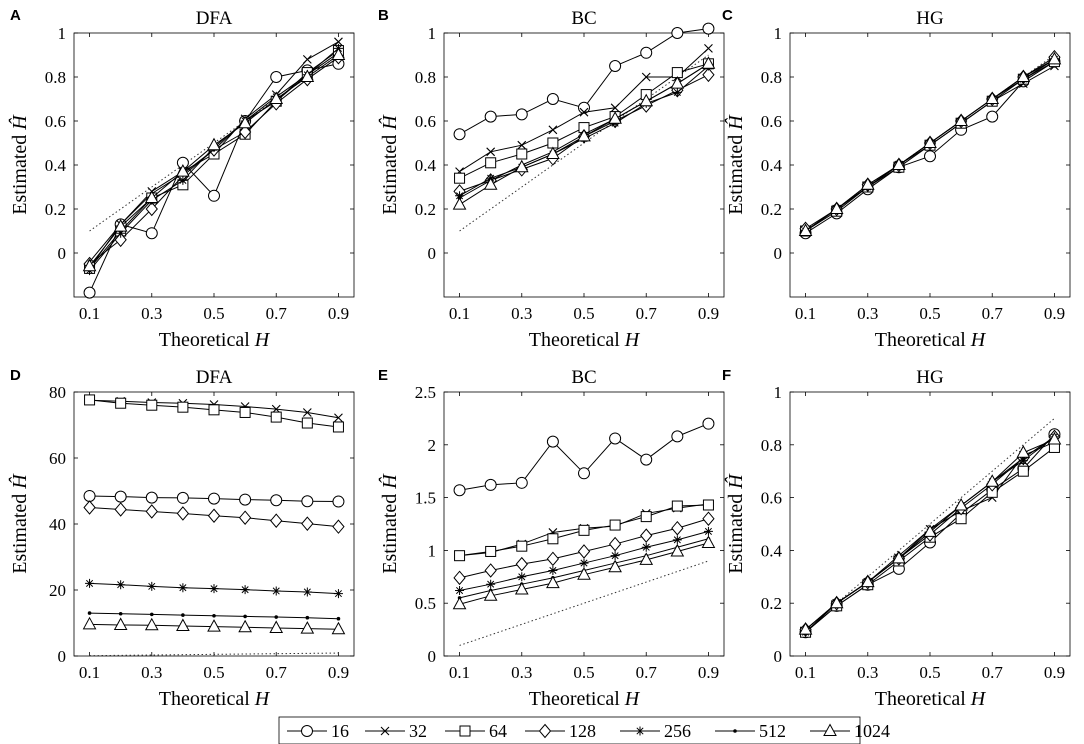 The image size is (1084, 744). What do you see at coordinates (340, 731) in the screenshot?
I see `legend-label-16: 16` at bounding box center [340, 731].